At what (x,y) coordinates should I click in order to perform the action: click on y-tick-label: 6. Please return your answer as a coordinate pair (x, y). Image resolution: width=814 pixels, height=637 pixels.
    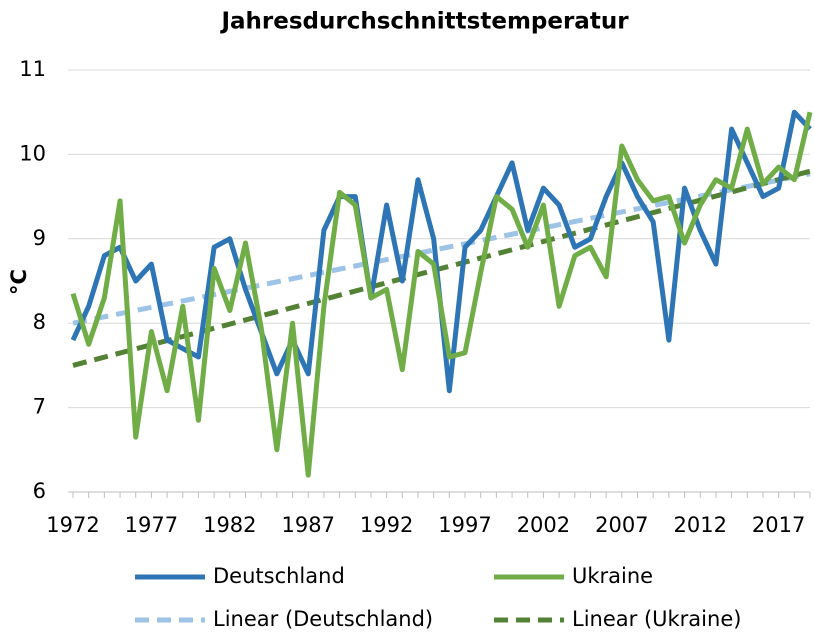
    Looking at the image, I should click on (39, 491).